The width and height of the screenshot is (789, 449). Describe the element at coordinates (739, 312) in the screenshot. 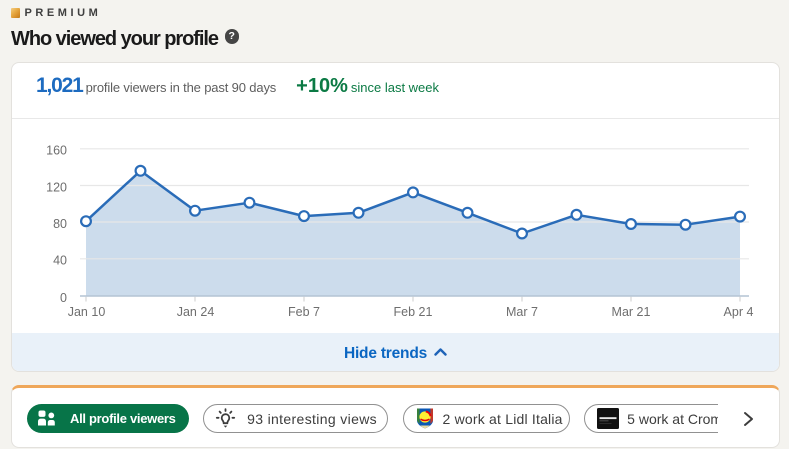

I see `svg-text: Apr 4` at that location.